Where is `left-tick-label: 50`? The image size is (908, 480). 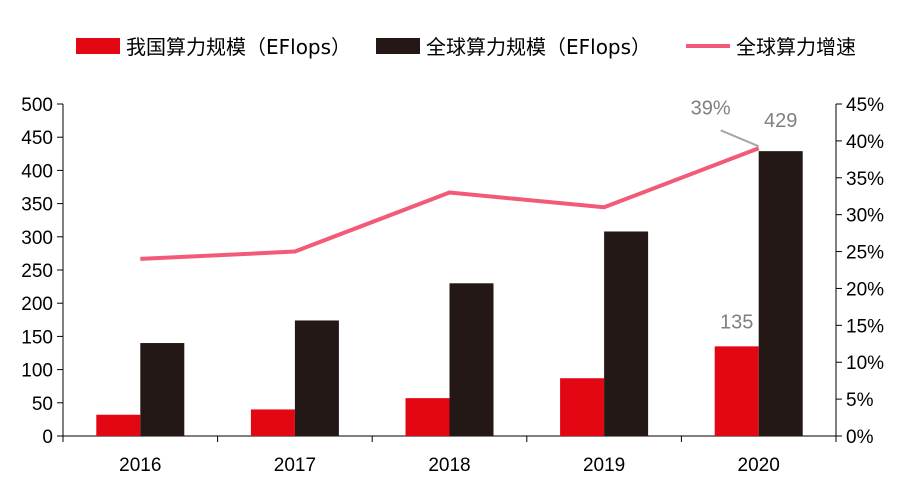
left-tick-label: 50 is located at coordinates (42, 404).